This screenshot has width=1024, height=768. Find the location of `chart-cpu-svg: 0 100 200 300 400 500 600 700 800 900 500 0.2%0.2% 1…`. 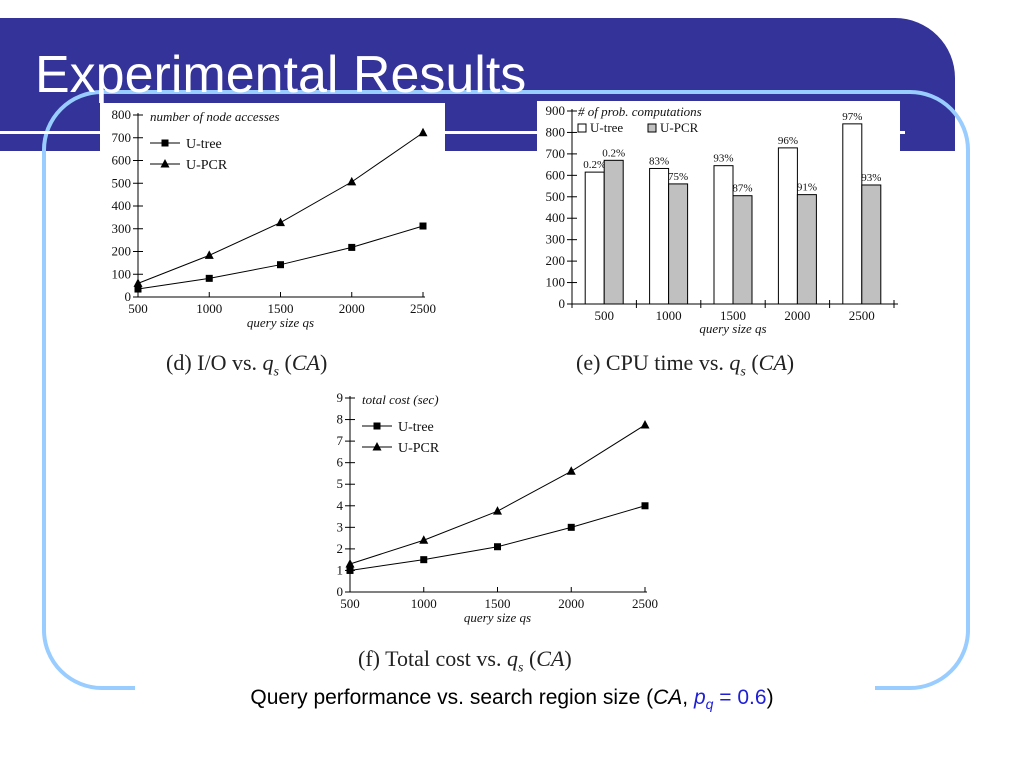

chart-cpu-svg: 0 100 200 300 400 500 600 700 800 900 500 0.2%0.2% 1… is located at coordinates (722, 219).